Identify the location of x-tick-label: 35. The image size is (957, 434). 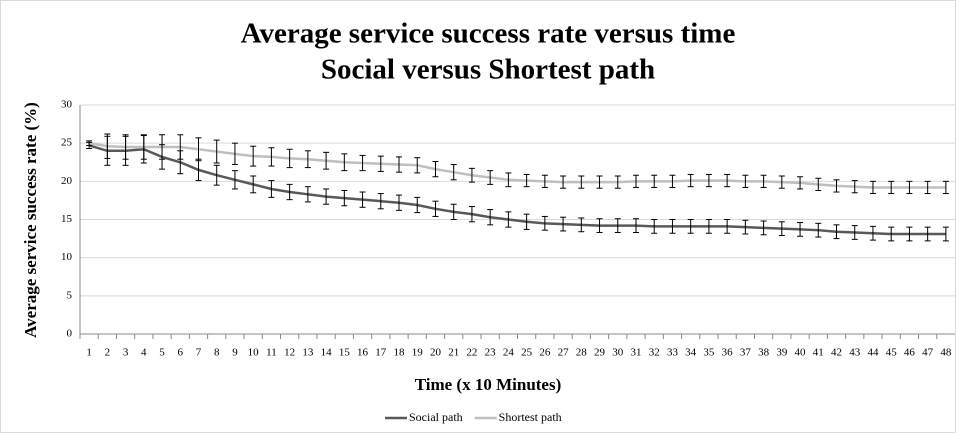
(709, 353).